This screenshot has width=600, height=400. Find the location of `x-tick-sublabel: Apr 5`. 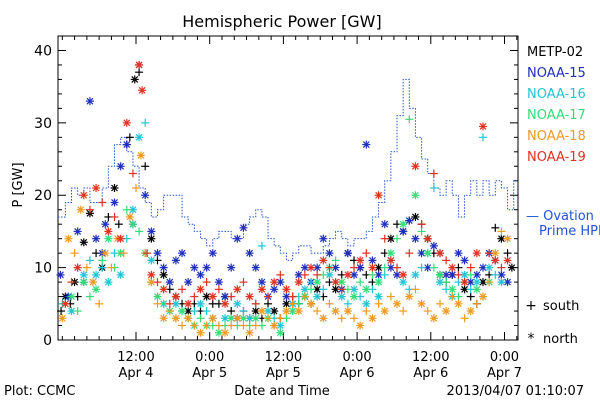

x-tick-sublabel: Apr 5 is located at coordinates (209, 373).